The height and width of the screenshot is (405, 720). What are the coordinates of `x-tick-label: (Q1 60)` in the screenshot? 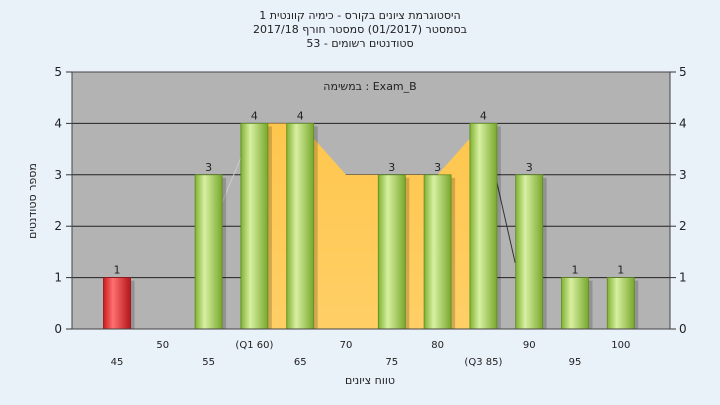 It's located at (254, 345).